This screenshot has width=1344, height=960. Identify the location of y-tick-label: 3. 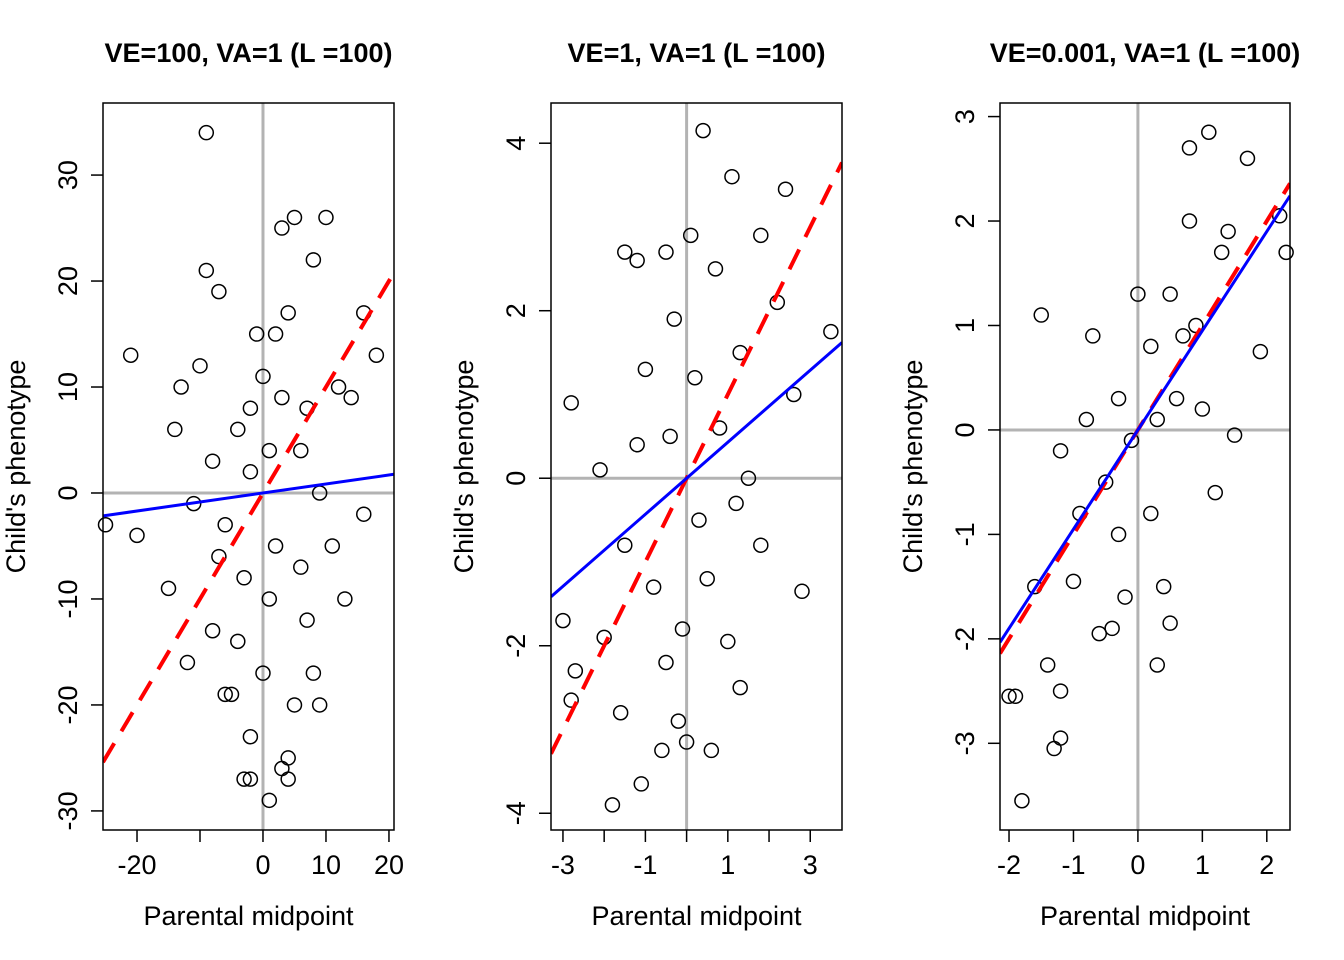
(965, 116).